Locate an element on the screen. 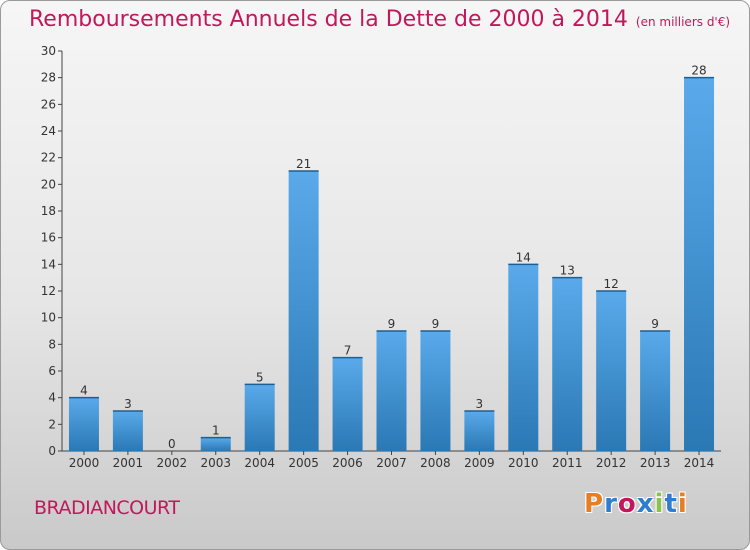  data-label: 1 is located at coordinates (216, 431).